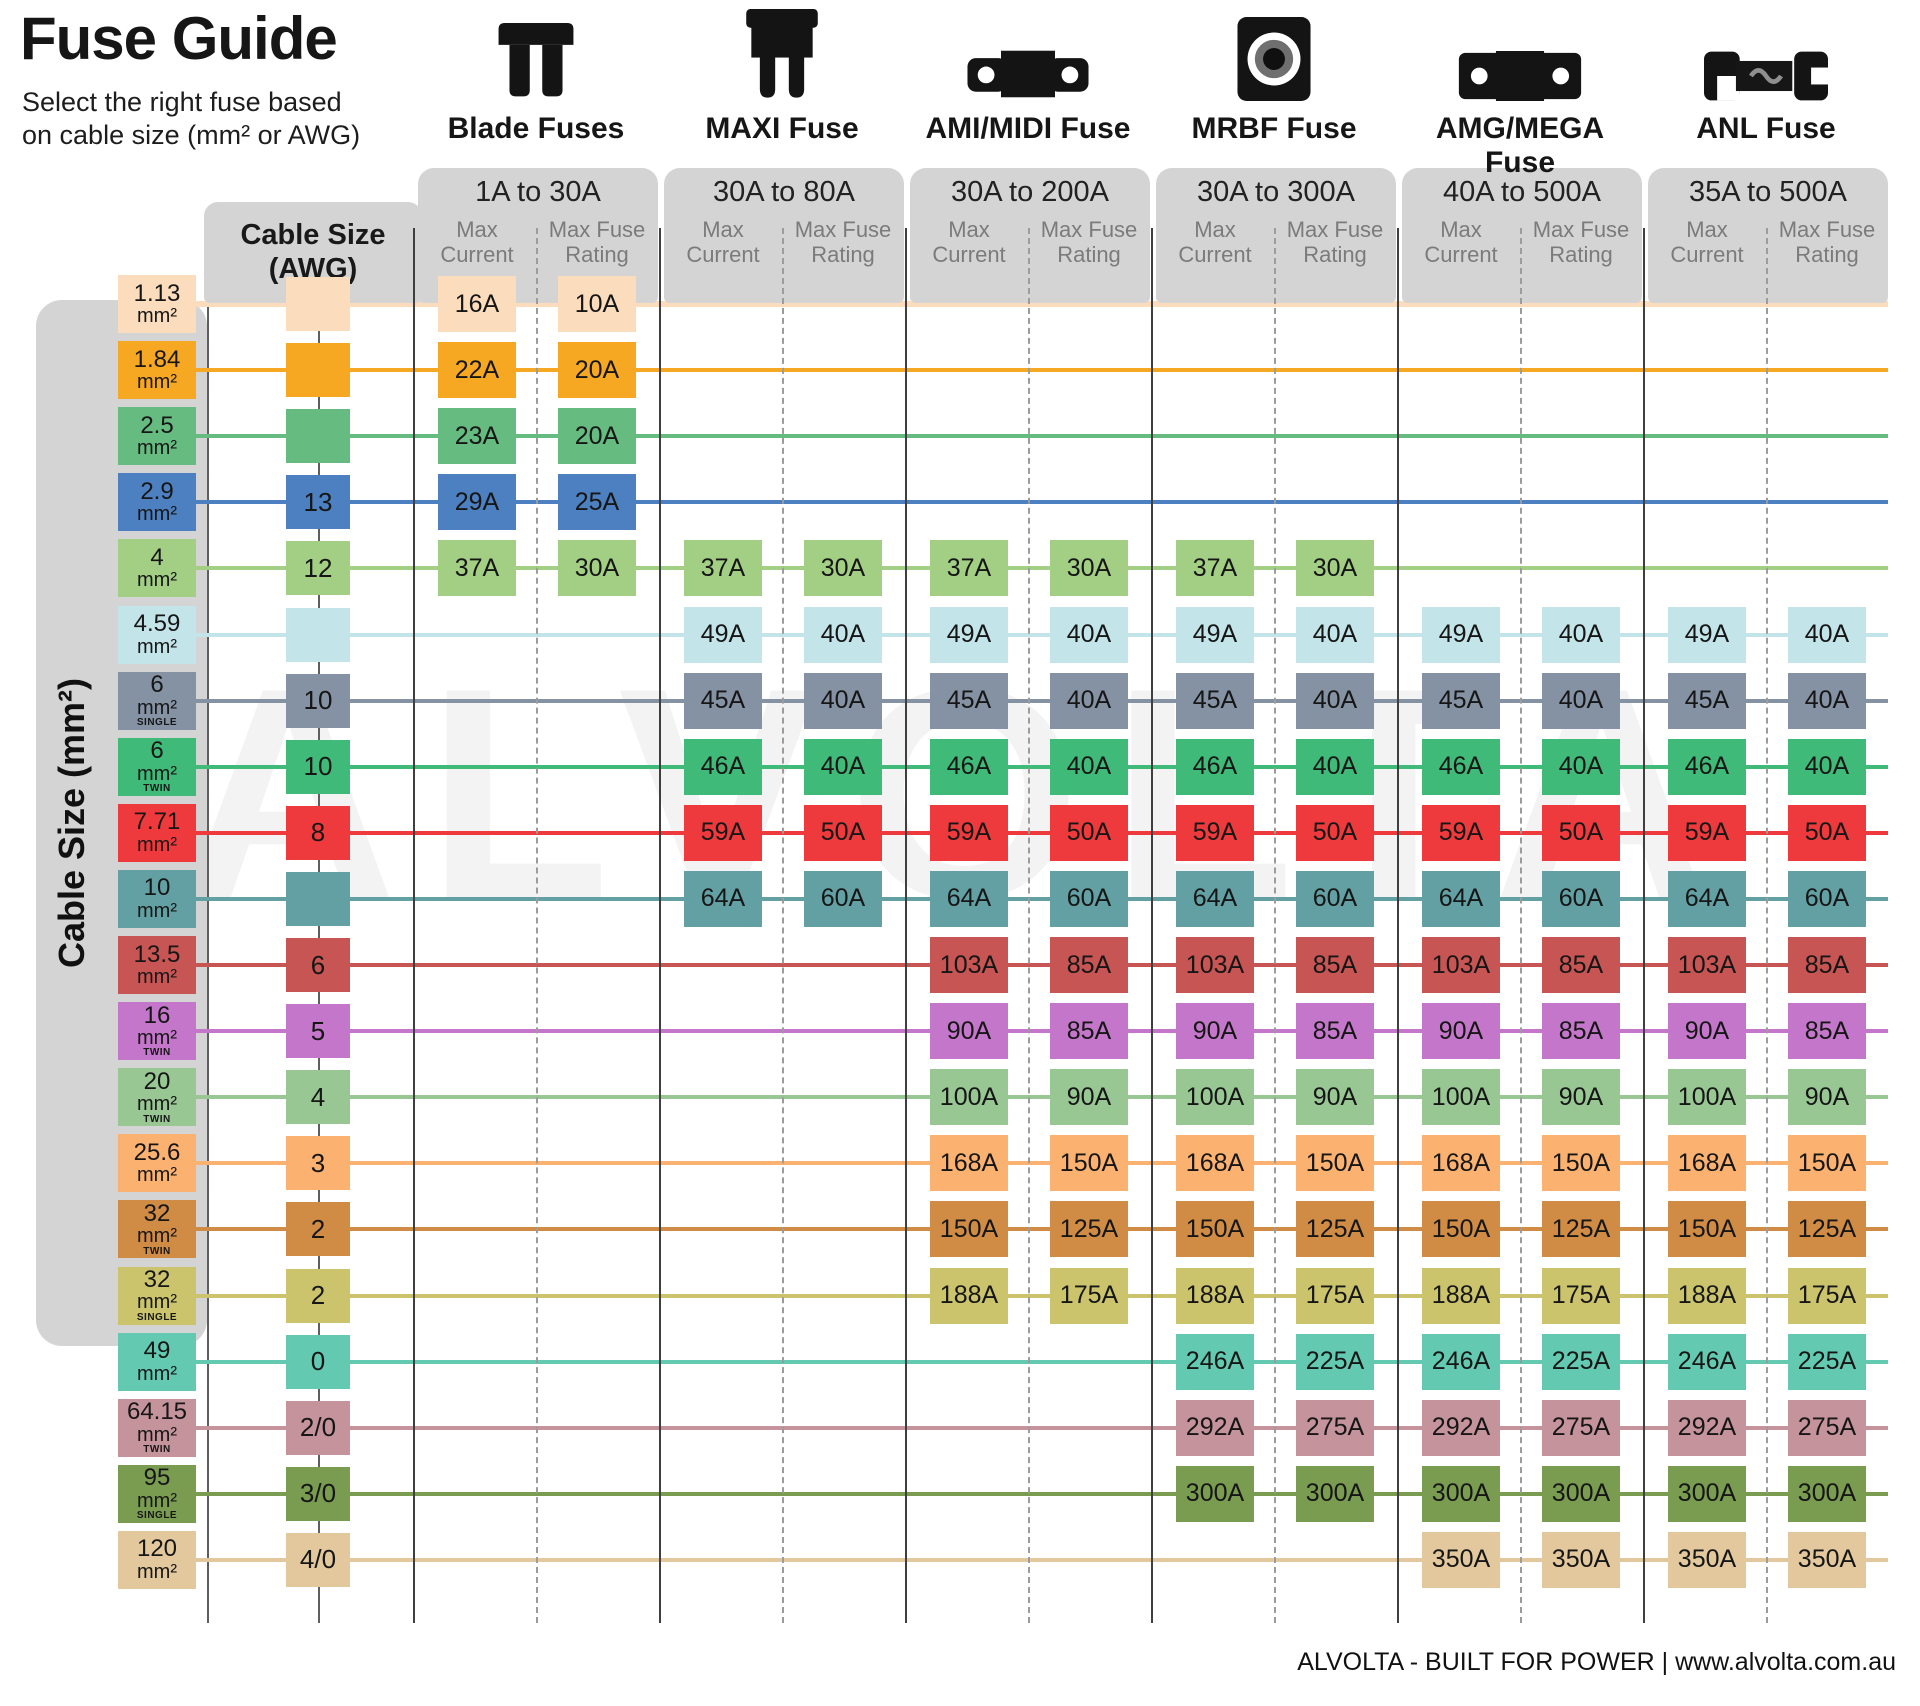 The image size is (1920, 1706). What do you see at coordinates (318, 1493) in the screenshot?
I see `cable-size-awg-cell: 3/0` at bounding box center [318, 1493].